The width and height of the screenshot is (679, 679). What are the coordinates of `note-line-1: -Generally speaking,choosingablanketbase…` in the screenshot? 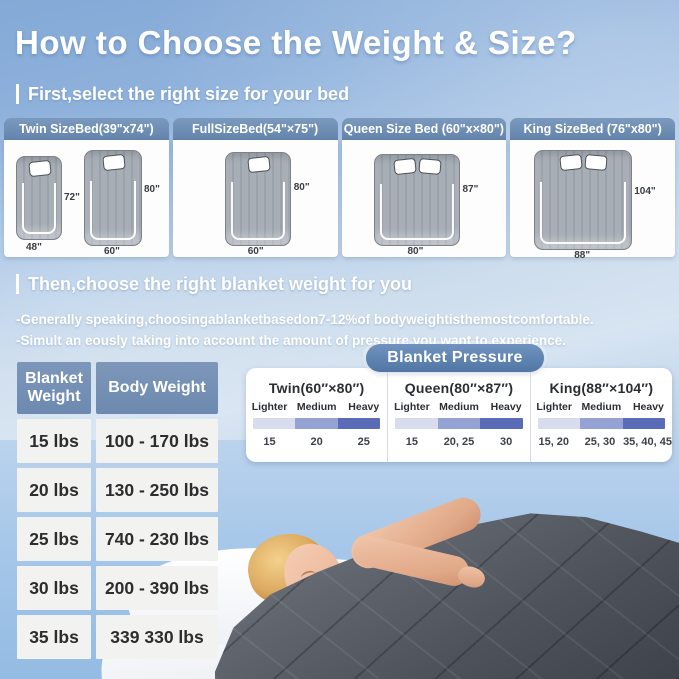 It's located at (305, 319).